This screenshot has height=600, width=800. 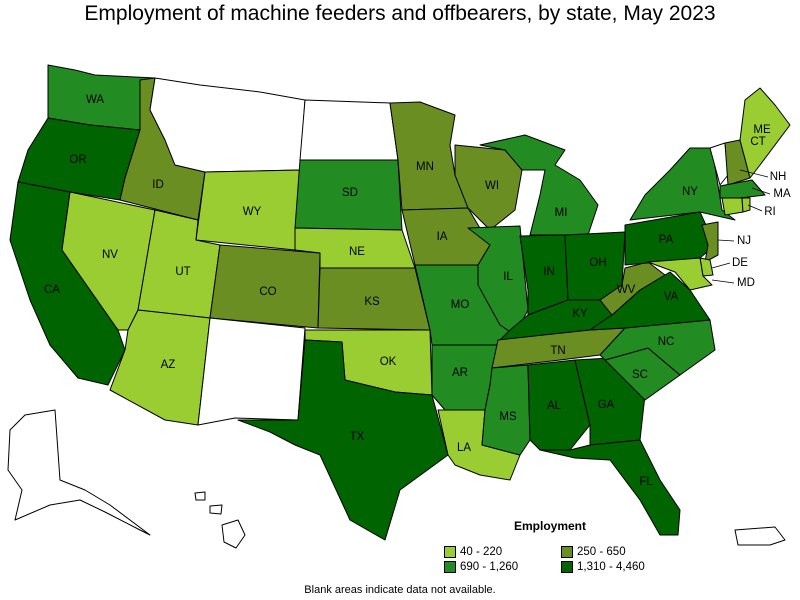 I want to click on legend-label: 250 - 650, so click(x=601, y=552).